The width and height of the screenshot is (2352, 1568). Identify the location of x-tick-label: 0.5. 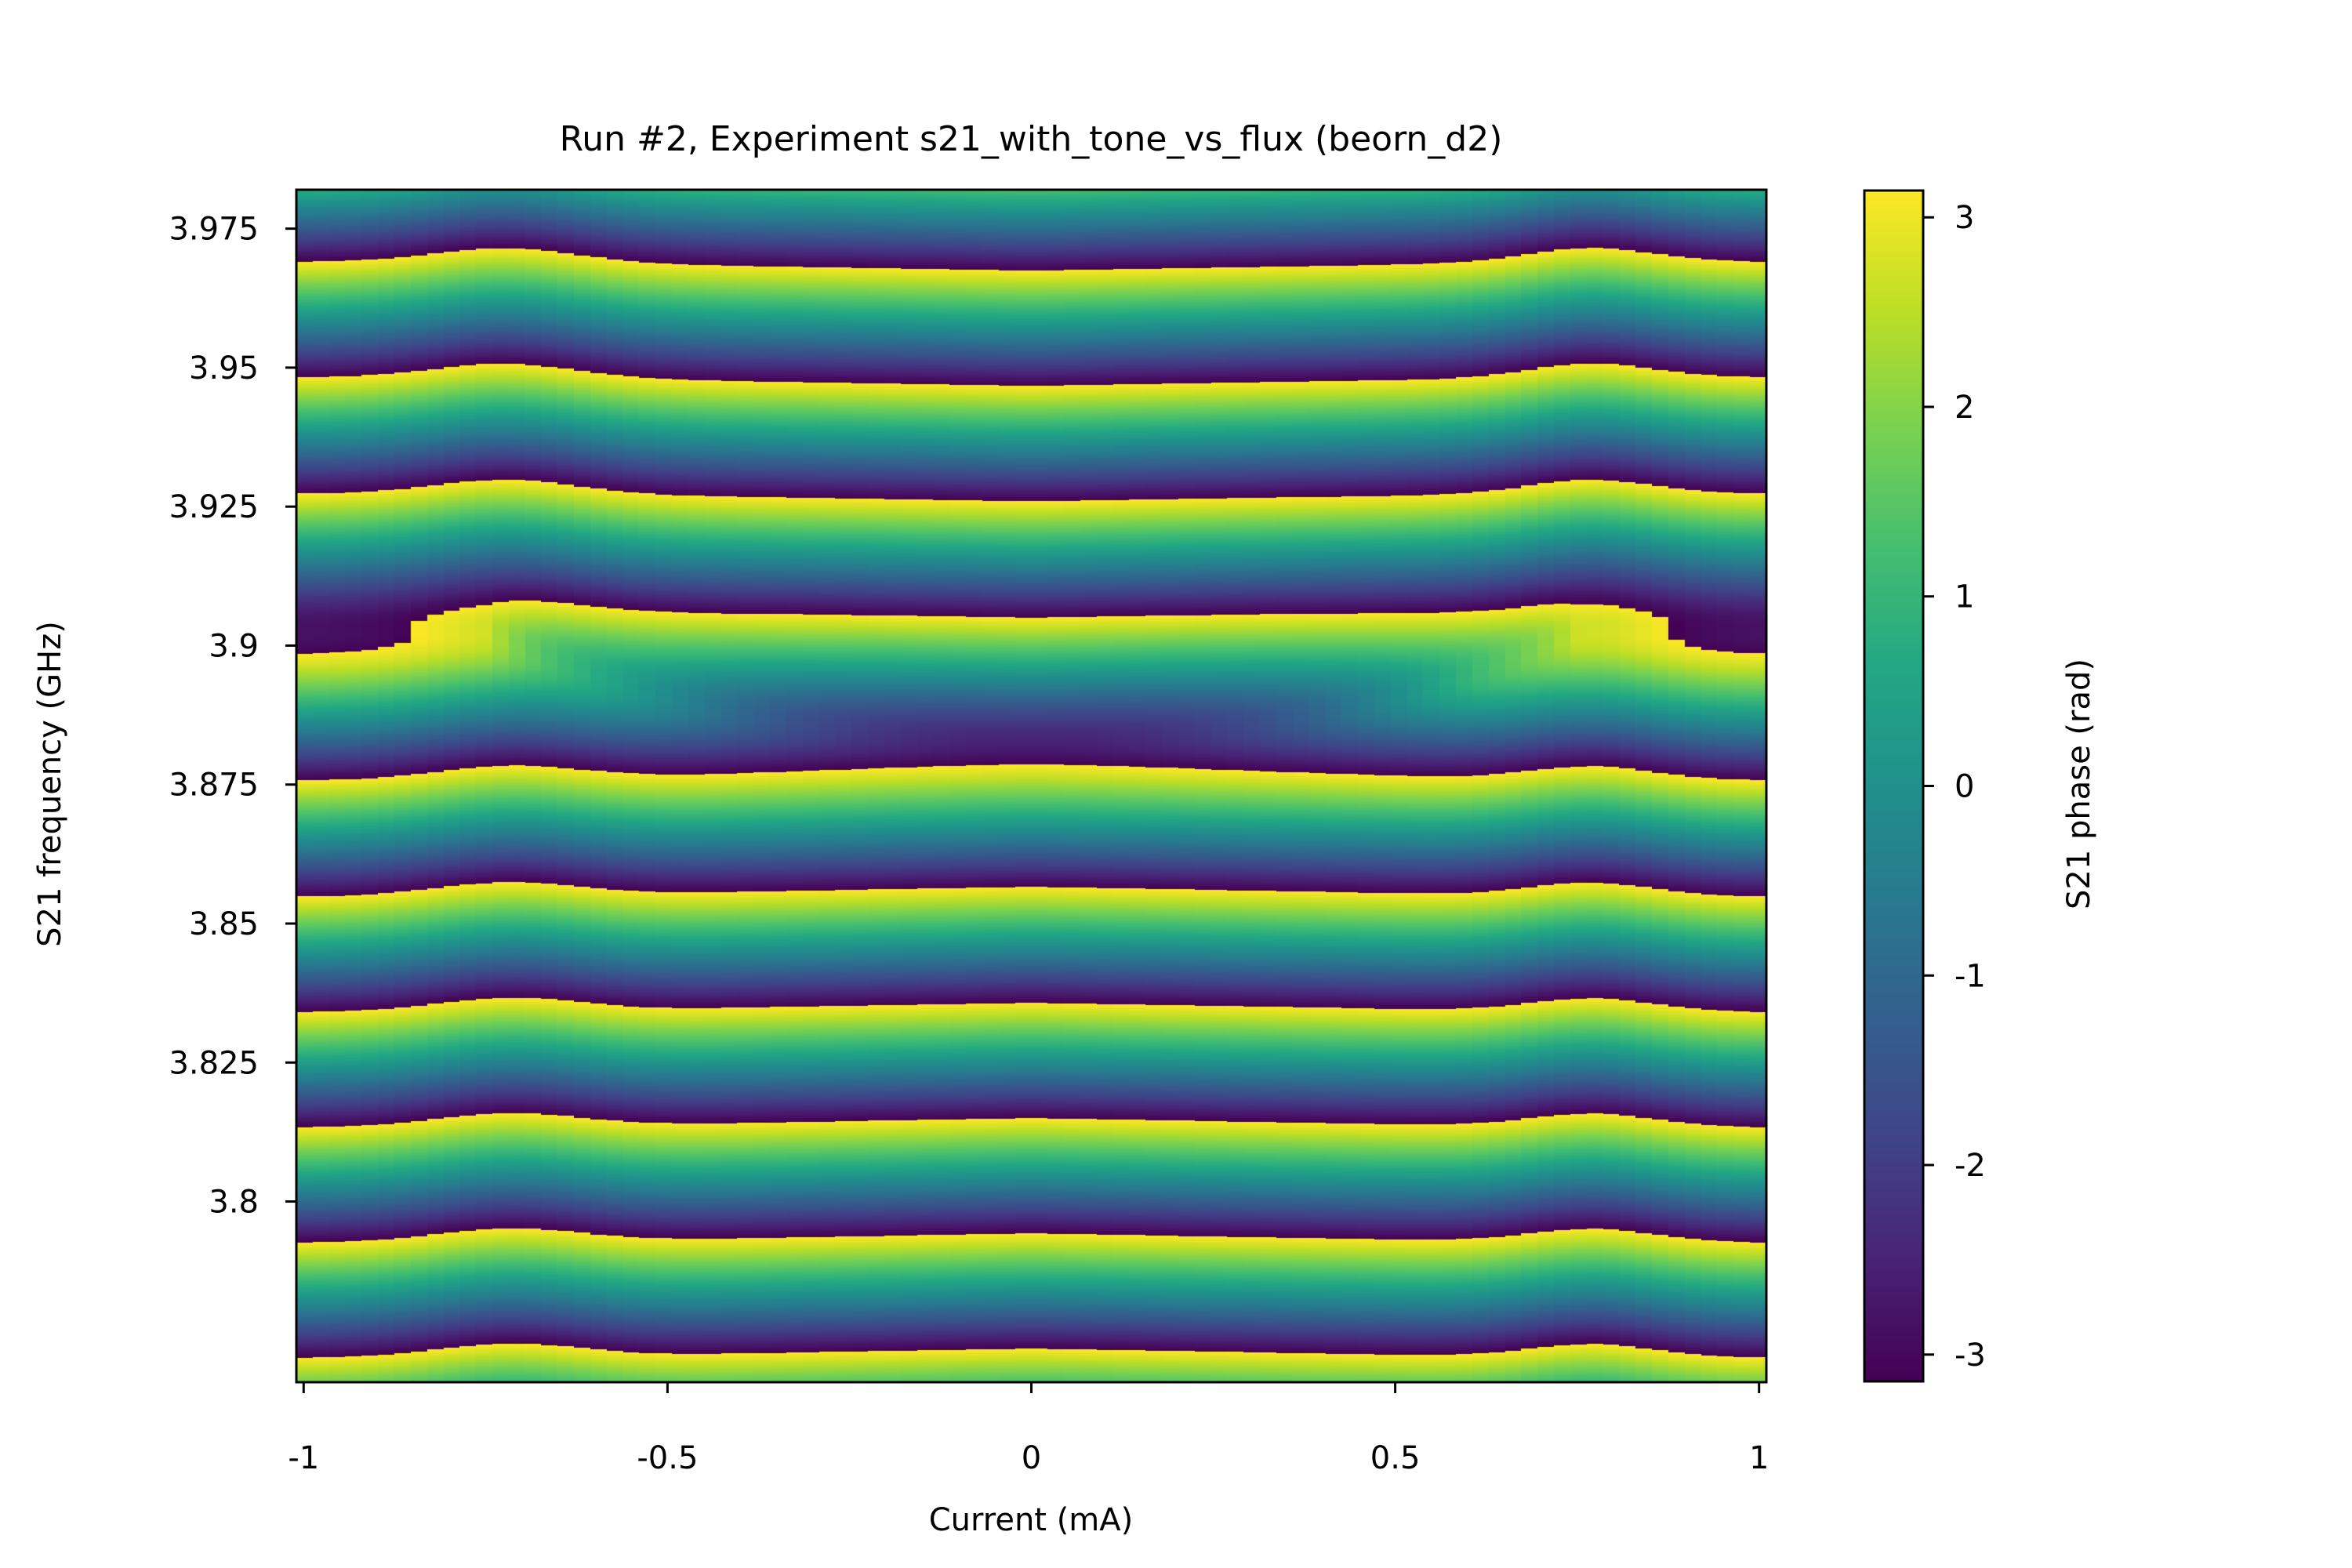
(1395, 1458).